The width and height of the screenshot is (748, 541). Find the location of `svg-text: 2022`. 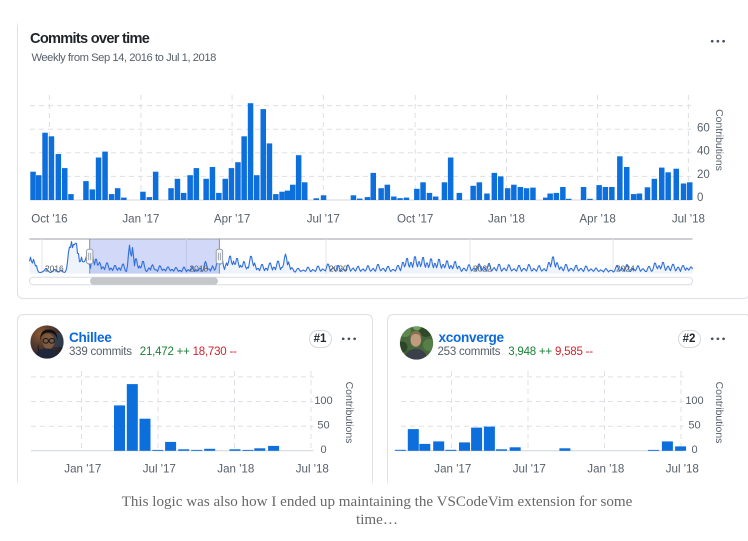

svg-text: 2022 is located at coordinates (482, 268).